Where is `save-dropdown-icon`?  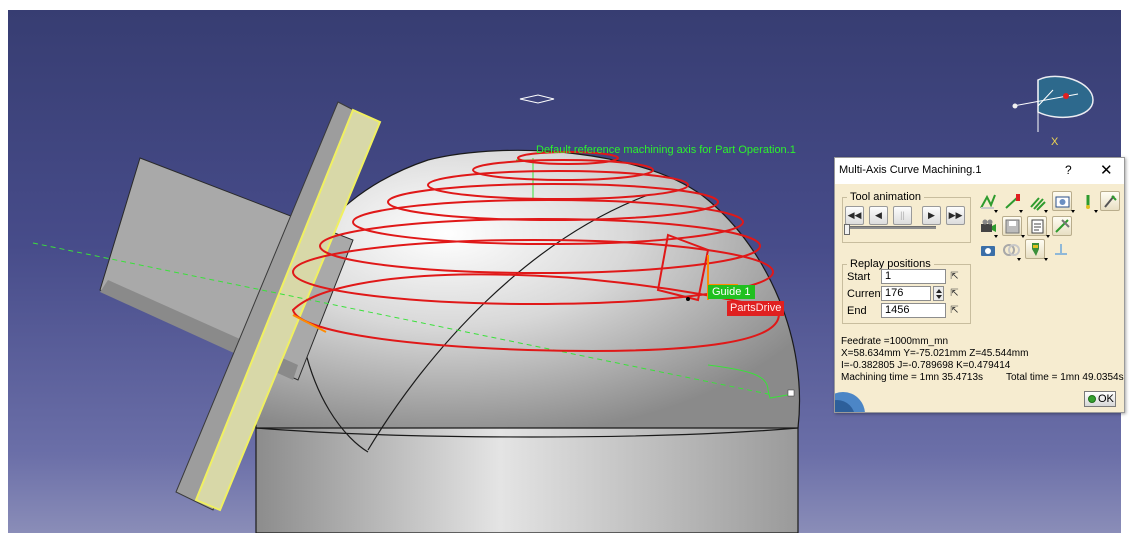
save-dropdown-icon is located at coordinates (1023, 236).